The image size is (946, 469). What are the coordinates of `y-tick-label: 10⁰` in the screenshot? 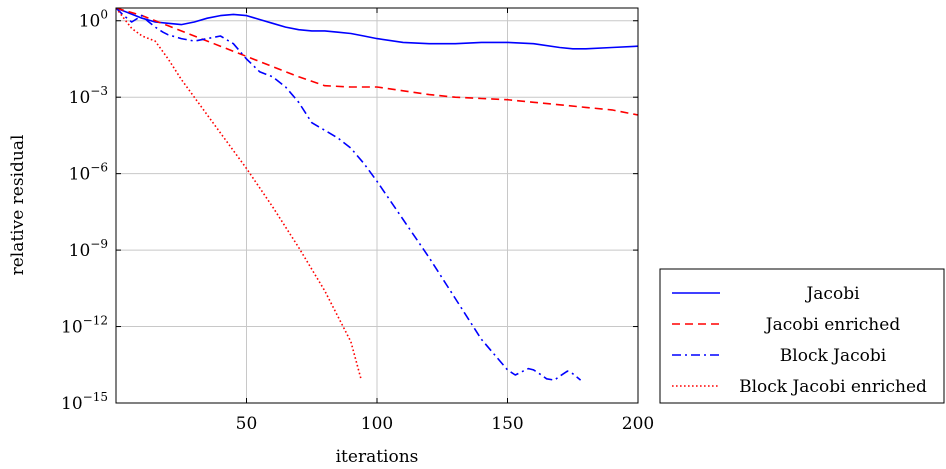 It's located at (93, 20).